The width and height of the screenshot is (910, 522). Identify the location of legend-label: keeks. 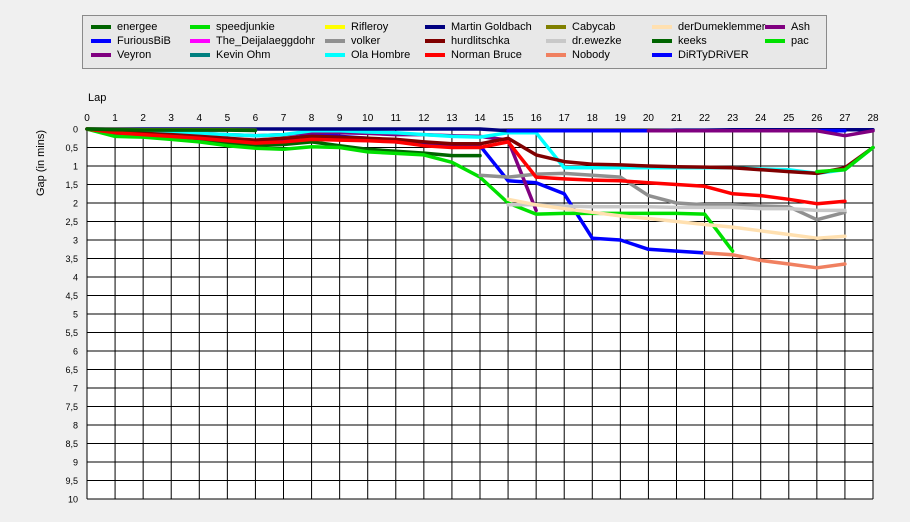
(692, 41).